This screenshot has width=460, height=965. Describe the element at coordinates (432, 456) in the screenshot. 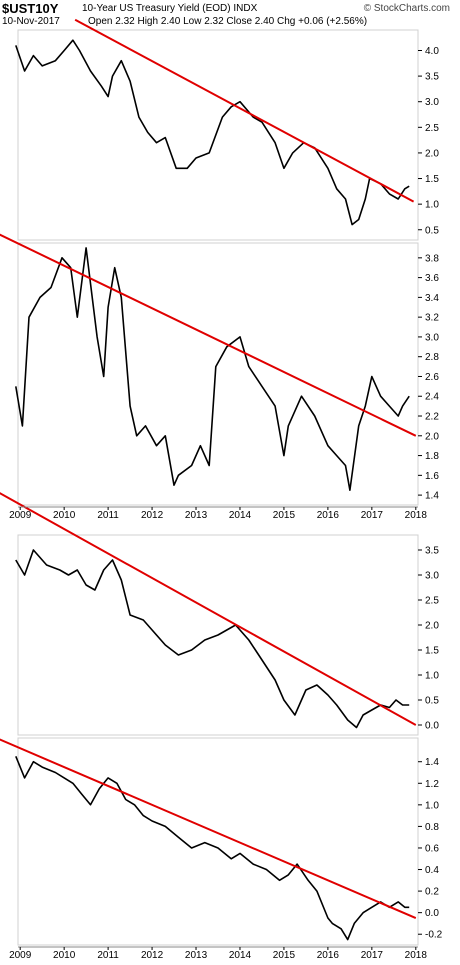

I see `y-tick-label: 1.8` at that location.